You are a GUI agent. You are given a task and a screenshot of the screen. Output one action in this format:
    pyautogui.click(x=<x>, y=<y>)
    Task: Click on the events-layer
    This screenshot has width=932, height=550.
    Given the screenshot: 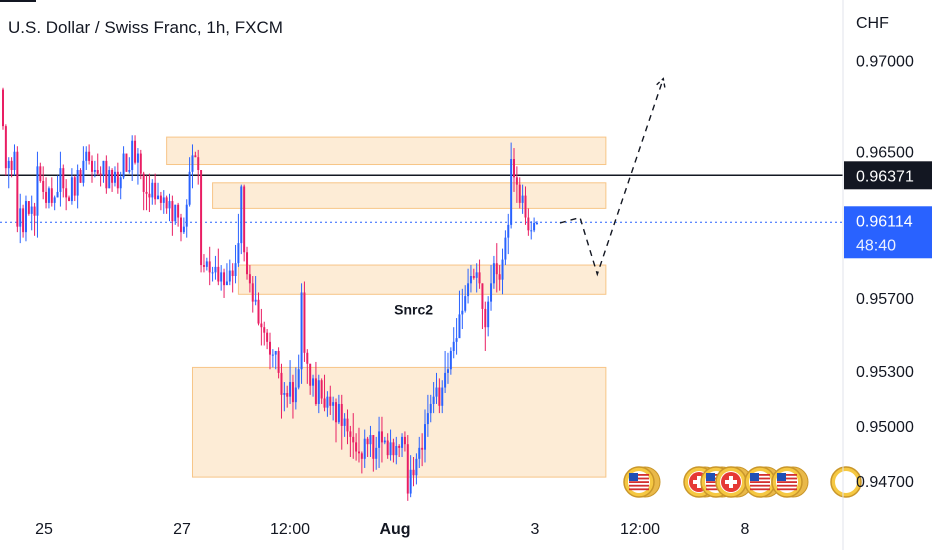 What is the action you would take?
    pyautogui.click(x=742, y=482)
    